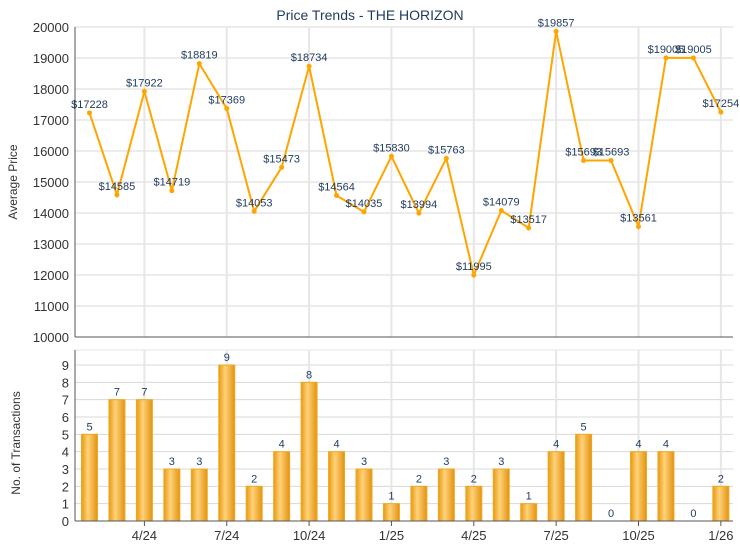  Describe the element at coordinates (51, 89) in the screenshot. I see `y-tick-label: 18000` at that location.